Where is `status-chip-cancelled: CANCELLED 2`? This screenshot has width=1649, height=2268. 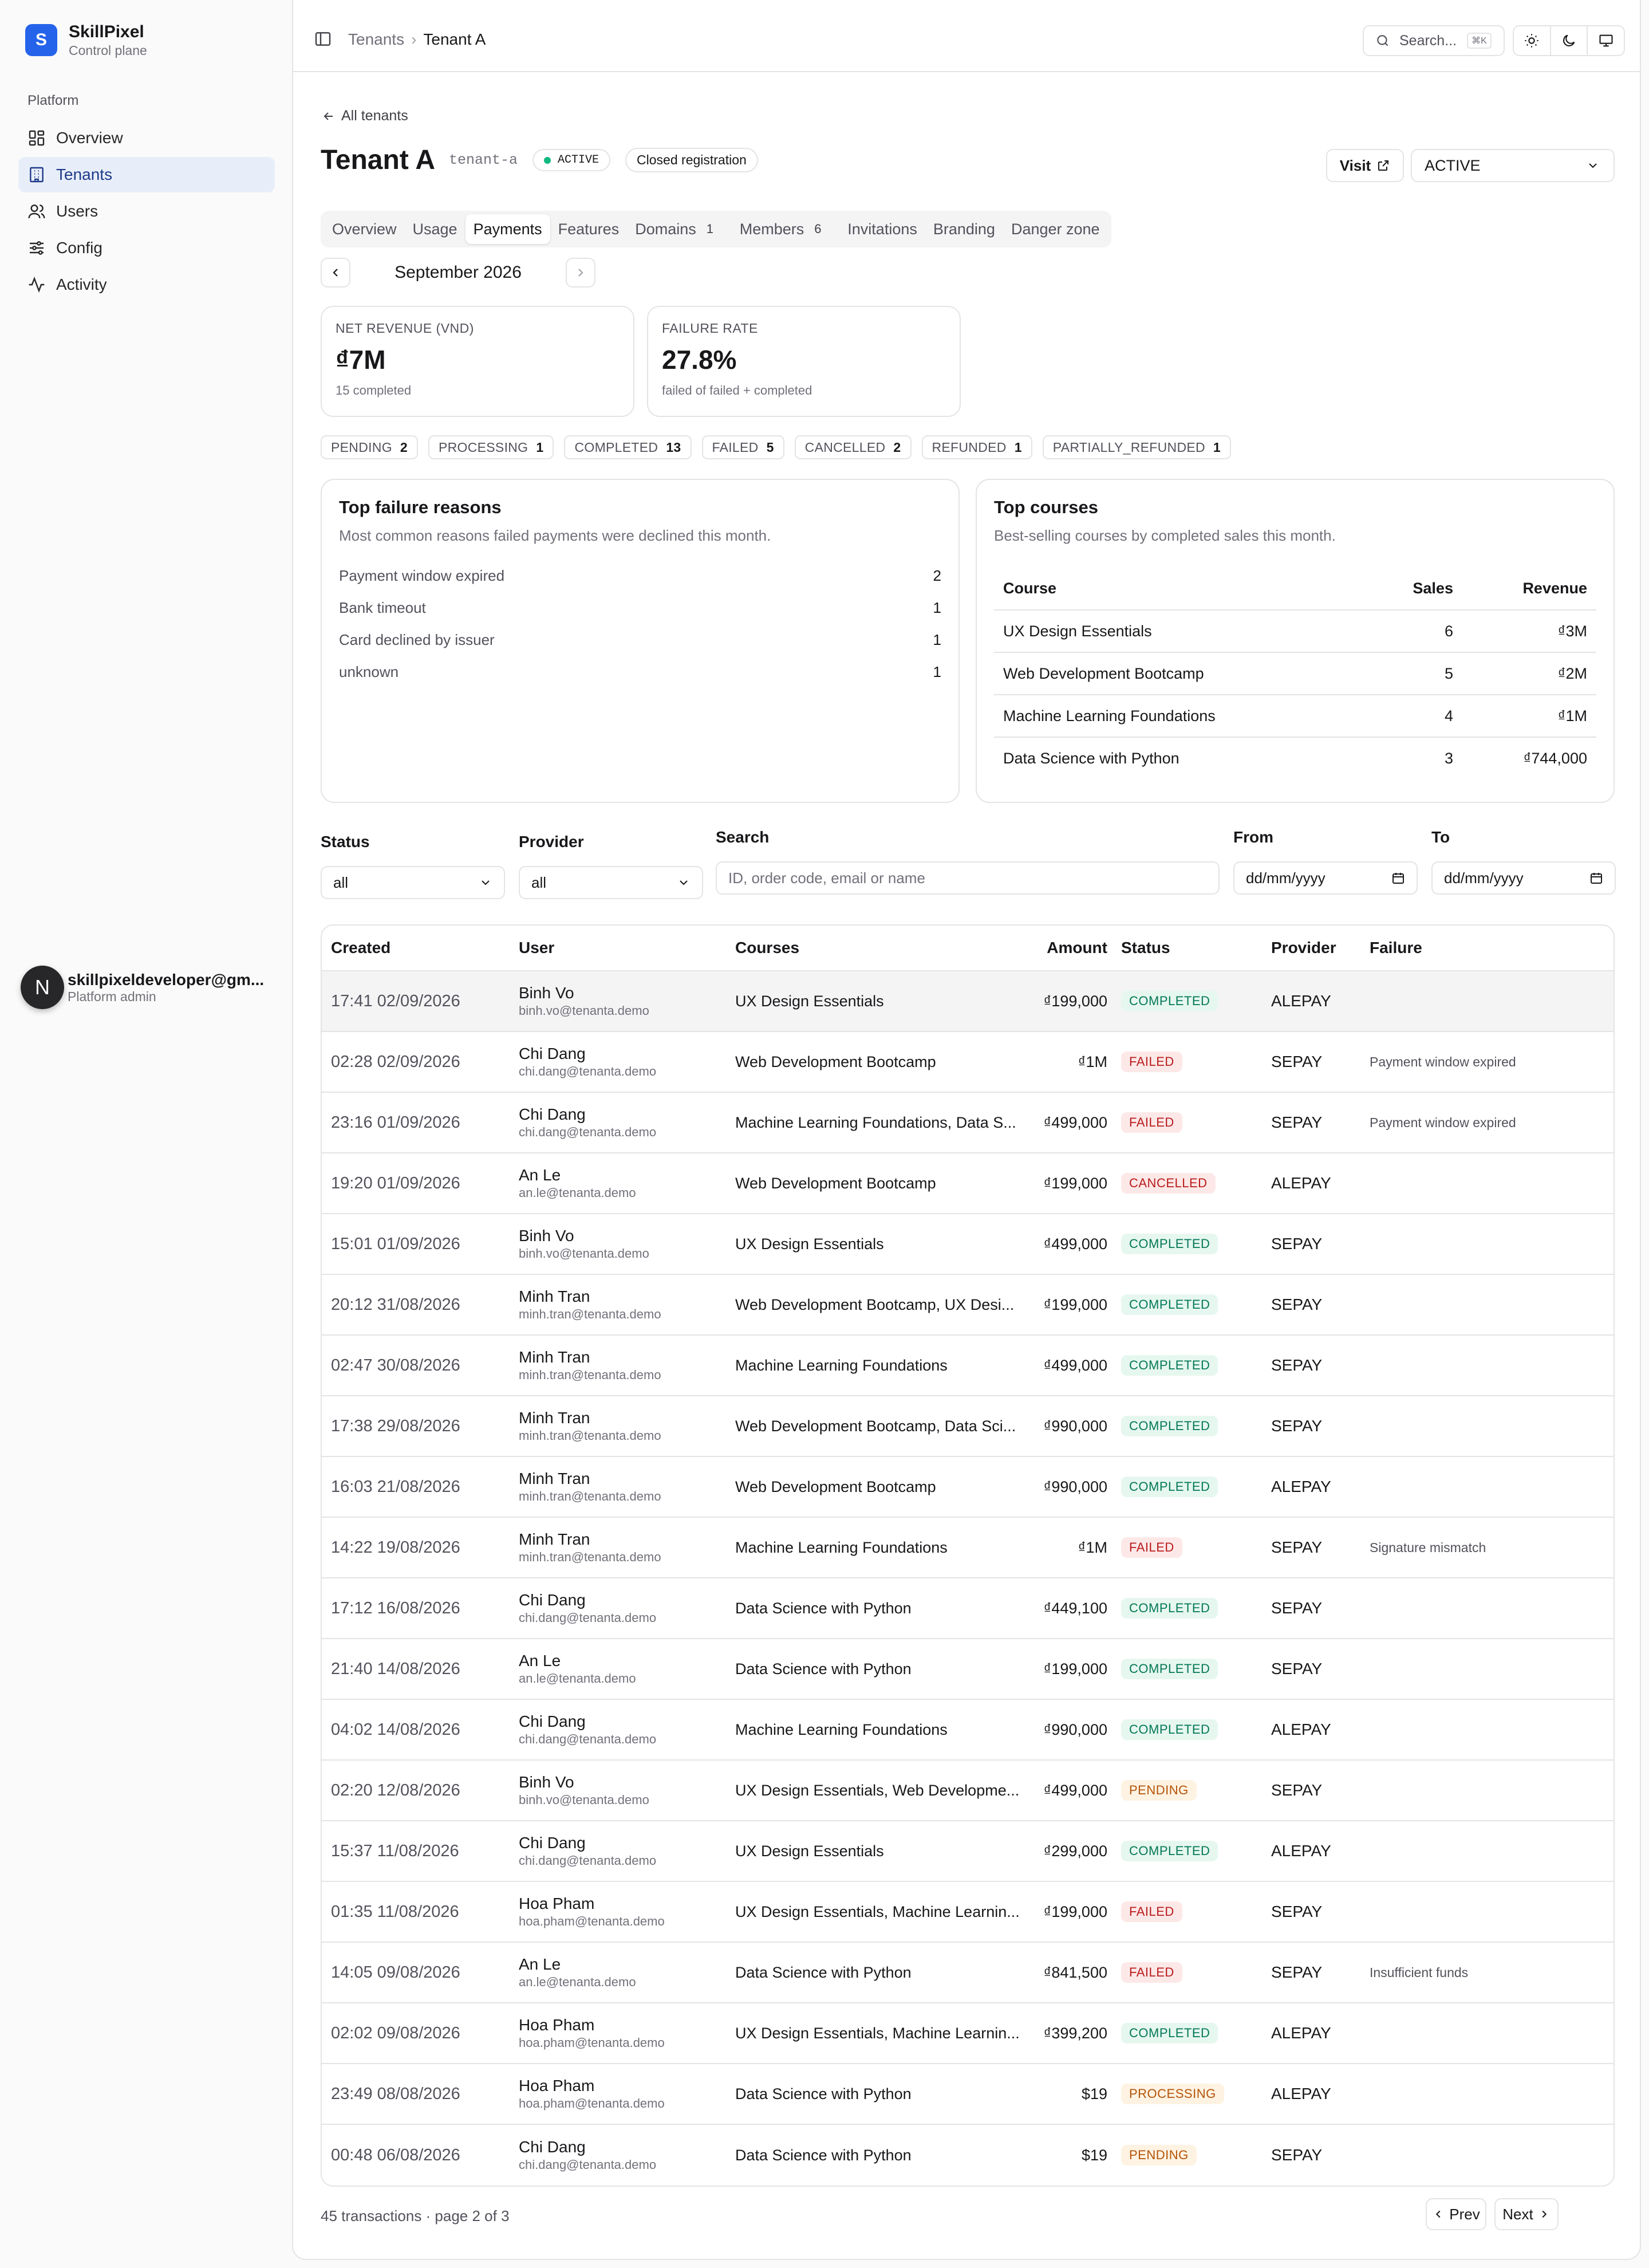 status-chip-cancelled: CANCELLED 2 is located at coordinates (853, 447).